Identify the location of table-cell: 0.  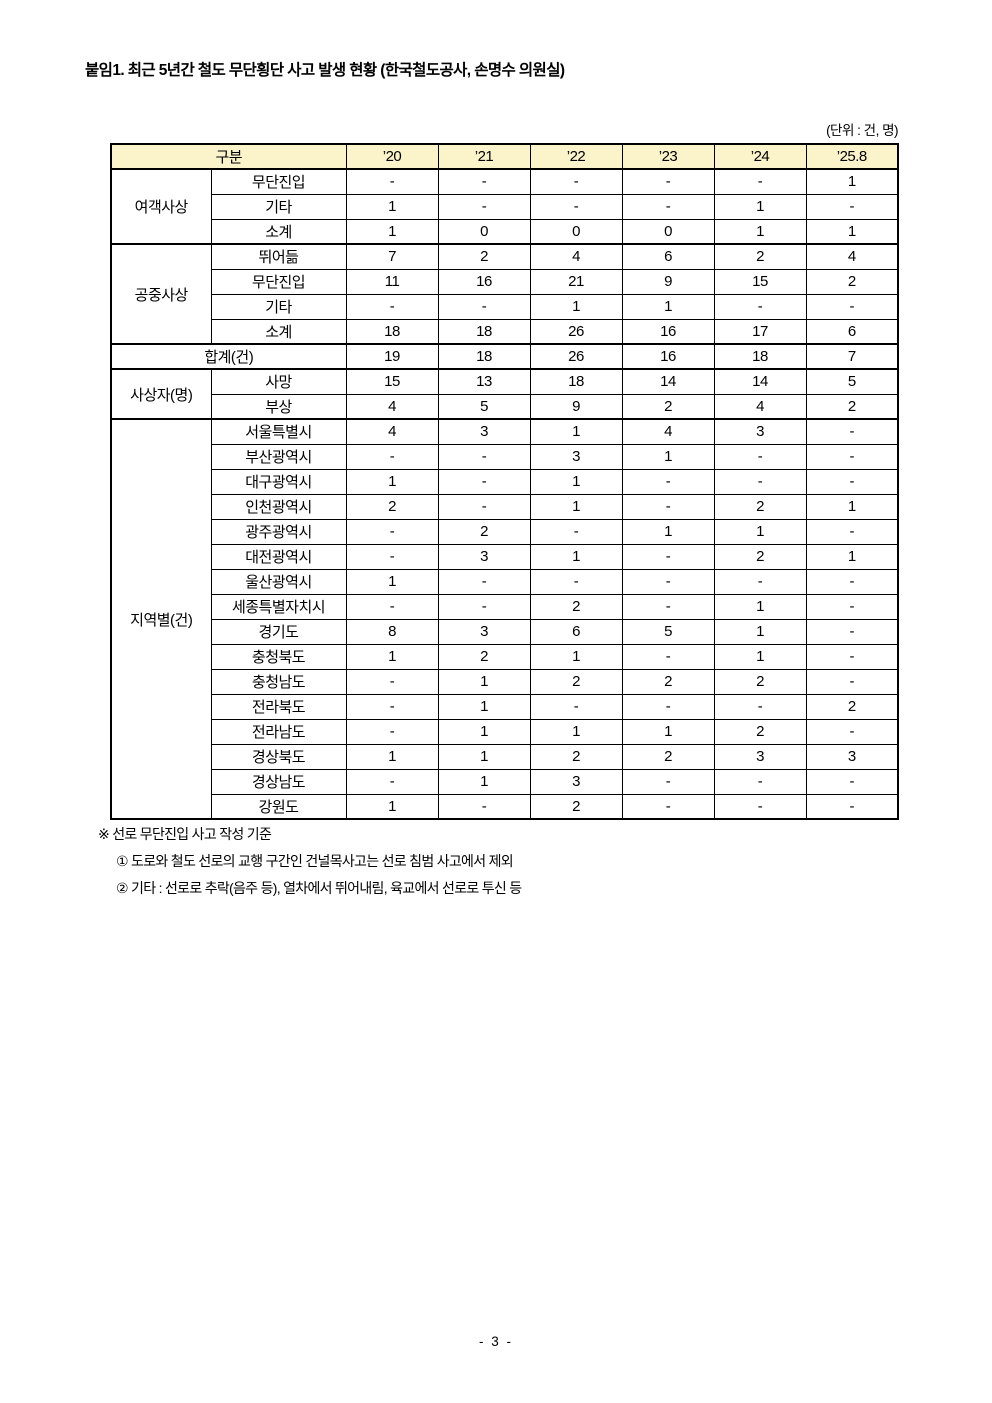
(484, 231).